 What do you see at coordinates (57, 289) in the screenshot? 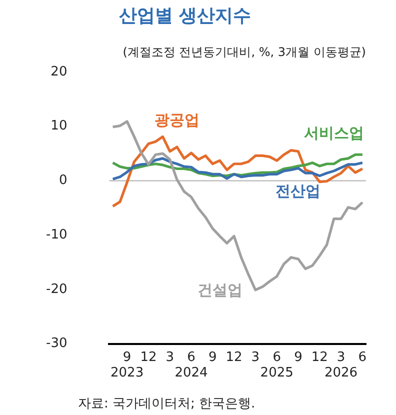
I see `y-tick-label: -20` at bounding box center [57, 289].